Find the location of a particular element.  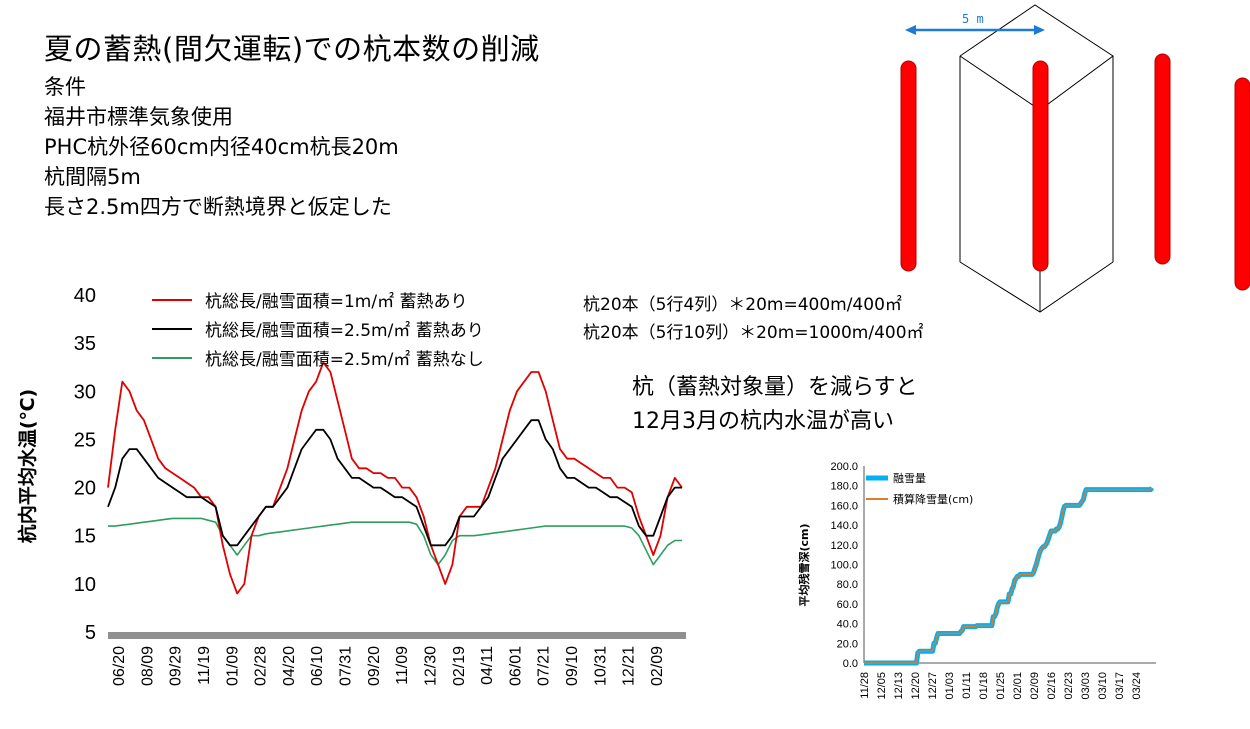

legend-label: 杭総長/融雪面積=1m/㎡ 蓄熱あり is located at coordinates (336, 302).